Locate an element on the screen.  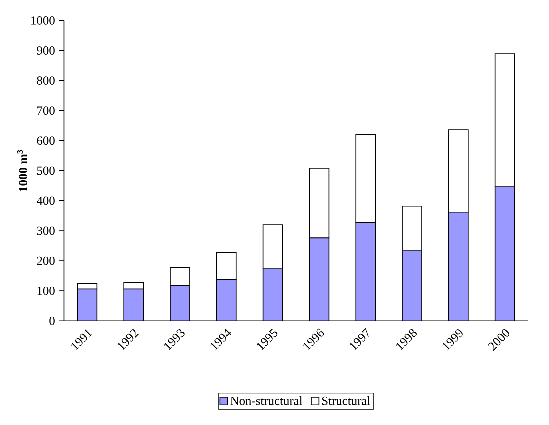
y-tick-label: 600 is located at coordinates (46, 141).